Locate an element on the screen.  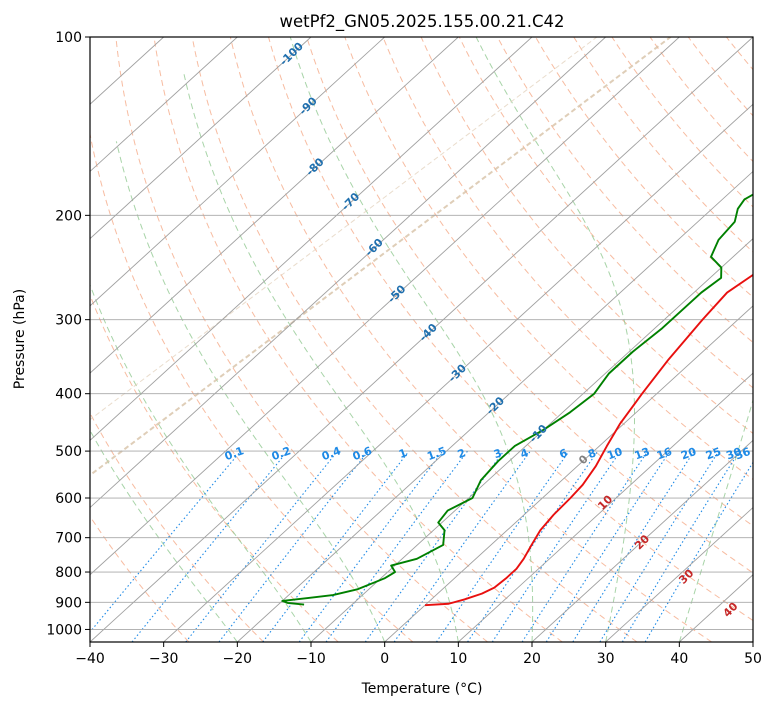
x-tick-label: 0 is located at coordinates (384, 659).